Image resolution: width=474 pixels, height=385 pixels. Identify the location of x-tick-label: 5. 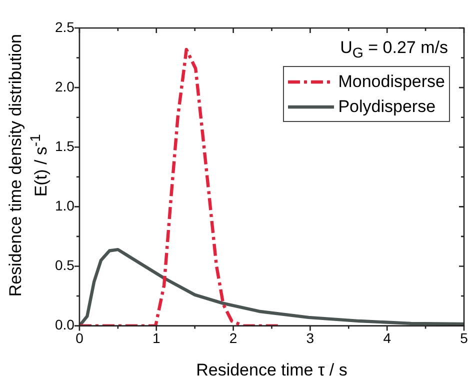
(464, 338).